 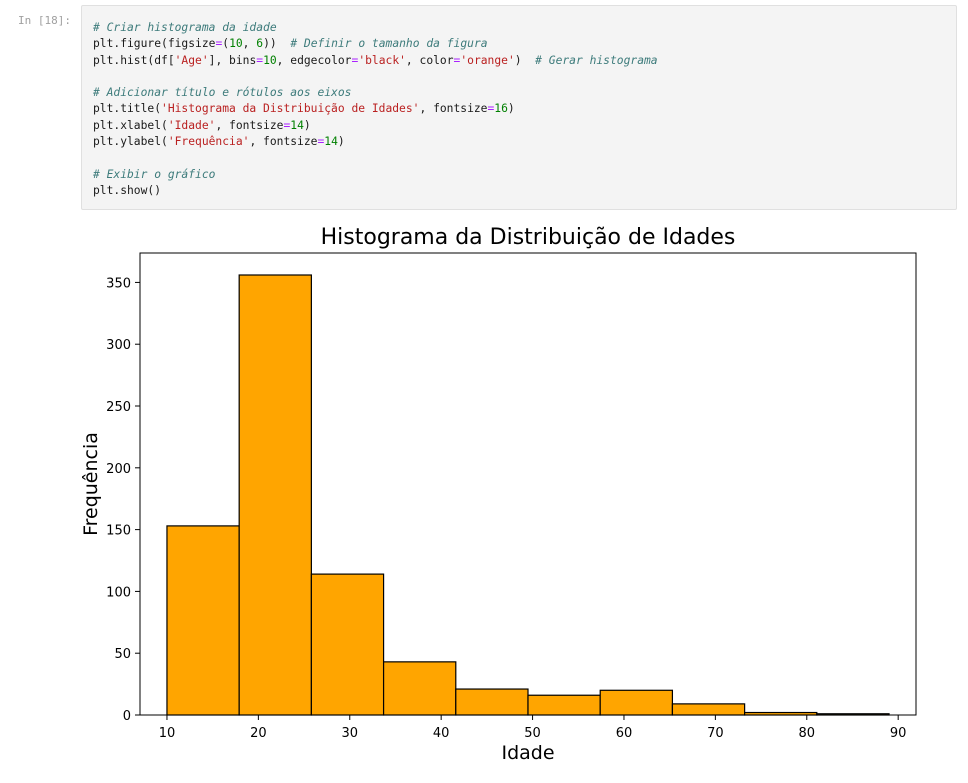 I want to click on cell-prompt: In [18]:, so click(x=44, y=20).